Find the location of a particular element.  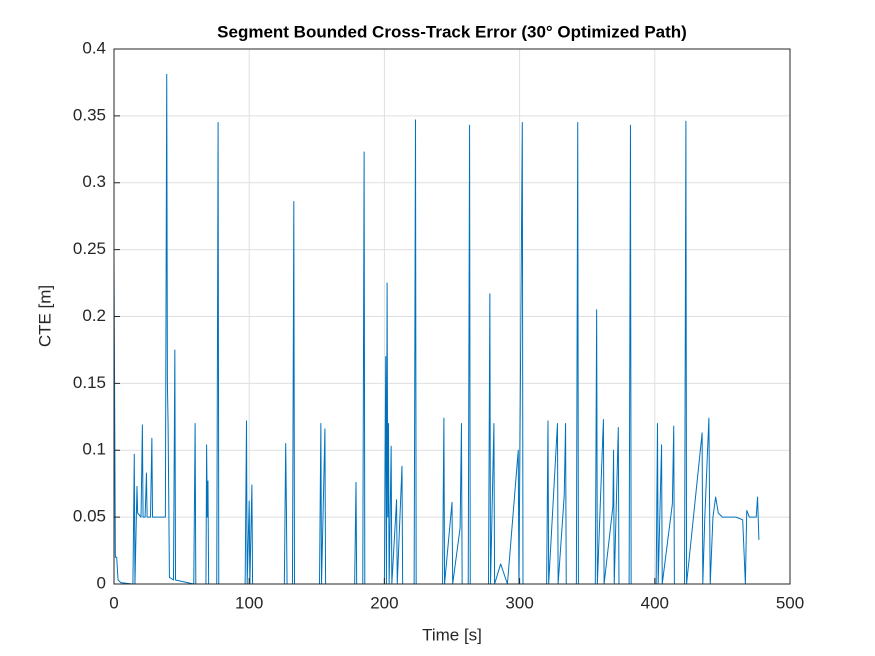

y-tick-label: 0.4 is located at coordinates (94, 47).